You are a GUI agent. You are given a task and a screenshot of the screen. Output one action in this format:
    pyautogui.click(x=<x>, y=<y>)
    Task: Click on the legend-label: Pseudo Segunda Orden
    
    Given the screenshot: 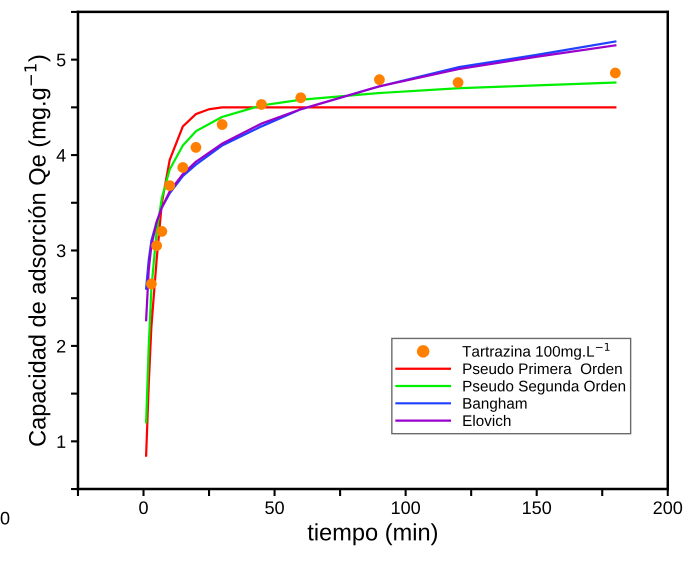 What is the action you would take?
    pyautogui.click(x=544, y=387)
    